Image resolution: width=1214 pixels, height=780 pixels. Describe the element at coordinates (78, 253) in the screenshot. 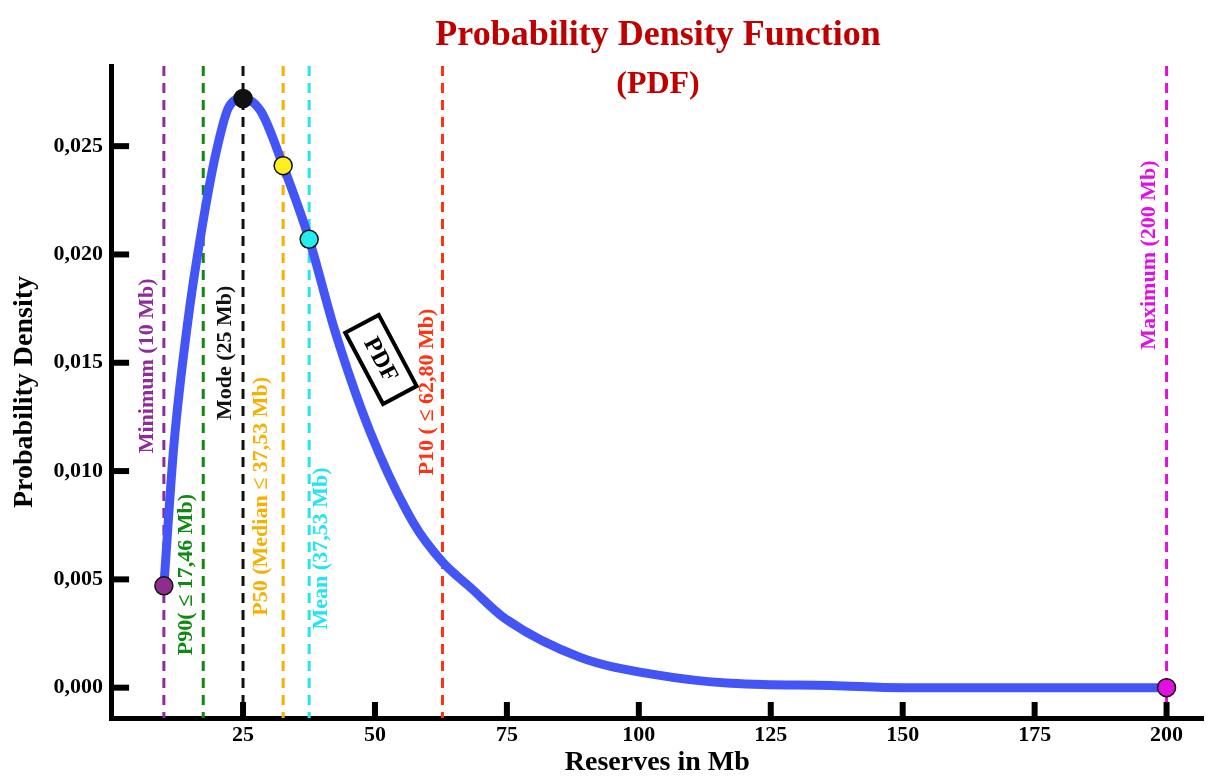

I see `y-tick-label: 0,020` at that location.